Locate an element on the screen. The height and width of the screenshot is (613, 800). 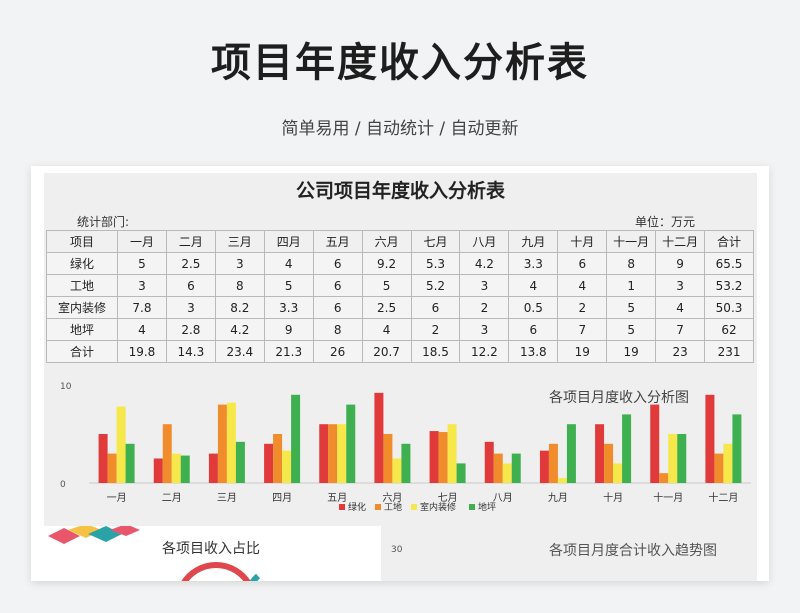
y-tick-label: 10 is located at coordinates (66, 387).